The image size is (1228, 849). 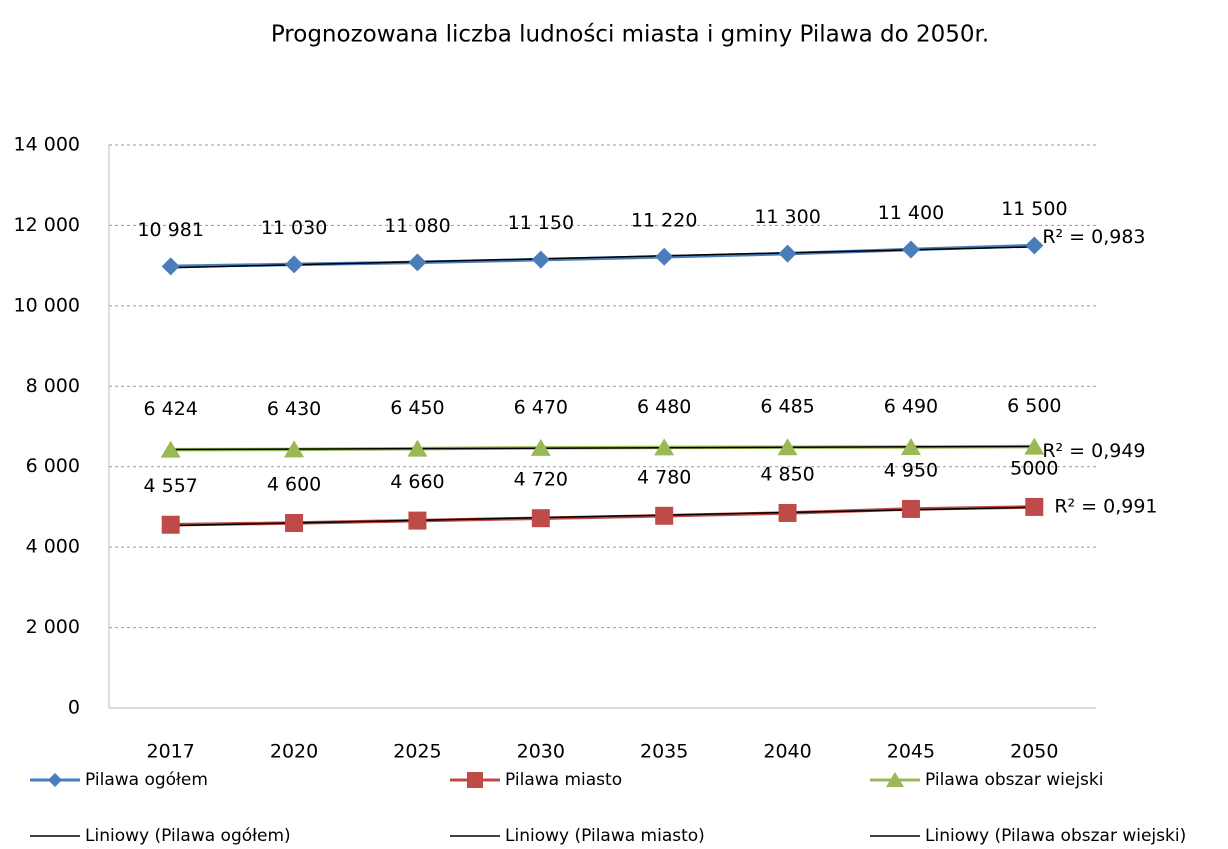 What do you see at coordinates (146, 780) in the screenshot?
I see `legend-label: Pilawa ogółem` at bounding box center [146, 780].